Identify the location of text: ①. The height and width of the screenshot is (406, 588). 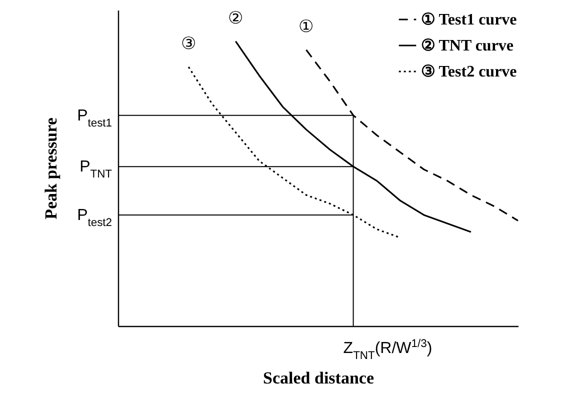
(306, 26).